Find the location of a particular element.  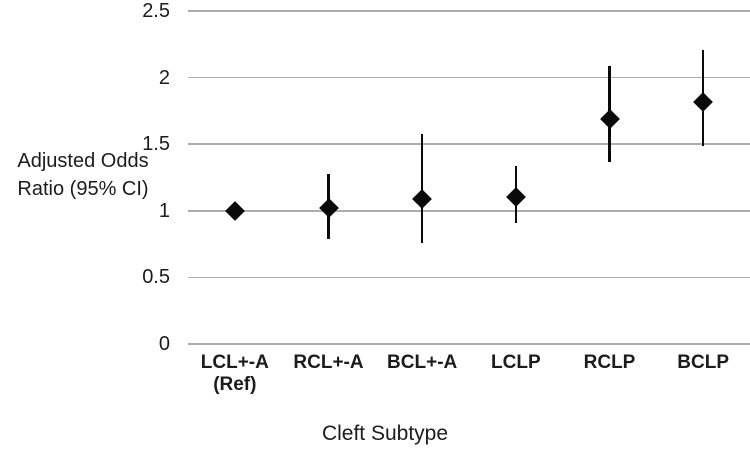

x-category-label: LCL+-A (Ref) is located at coordinates (235, 374).